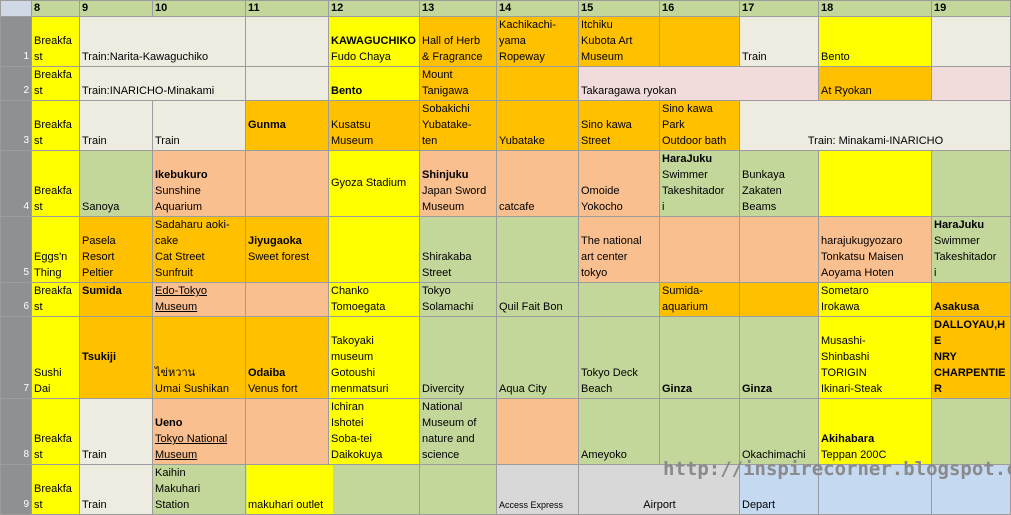  I want to click on schedule-cell: Ueno Tokyo National Museum, so click(199, 431).